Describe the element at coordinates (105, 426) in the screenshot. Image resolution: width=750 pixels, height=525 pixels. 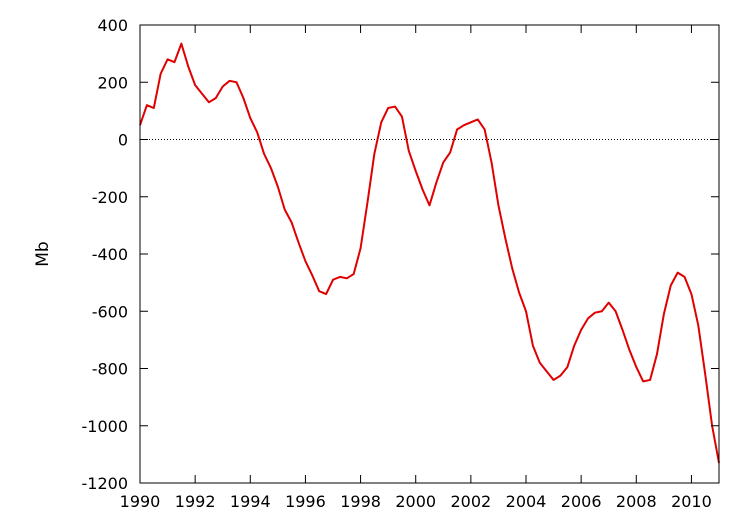
I see `y-tick-label: -1000` at that location.